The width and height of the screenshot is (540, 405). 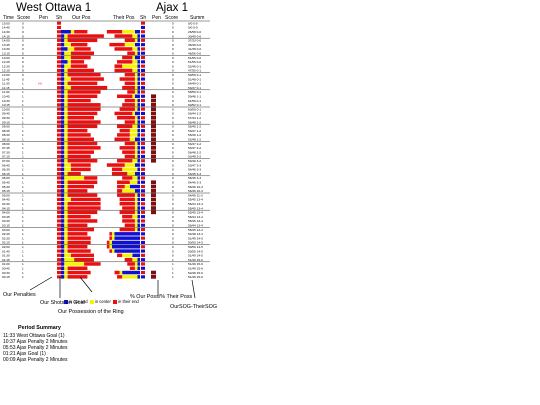 I want to click on time-label: 08:15, so click(x=6, y=140).